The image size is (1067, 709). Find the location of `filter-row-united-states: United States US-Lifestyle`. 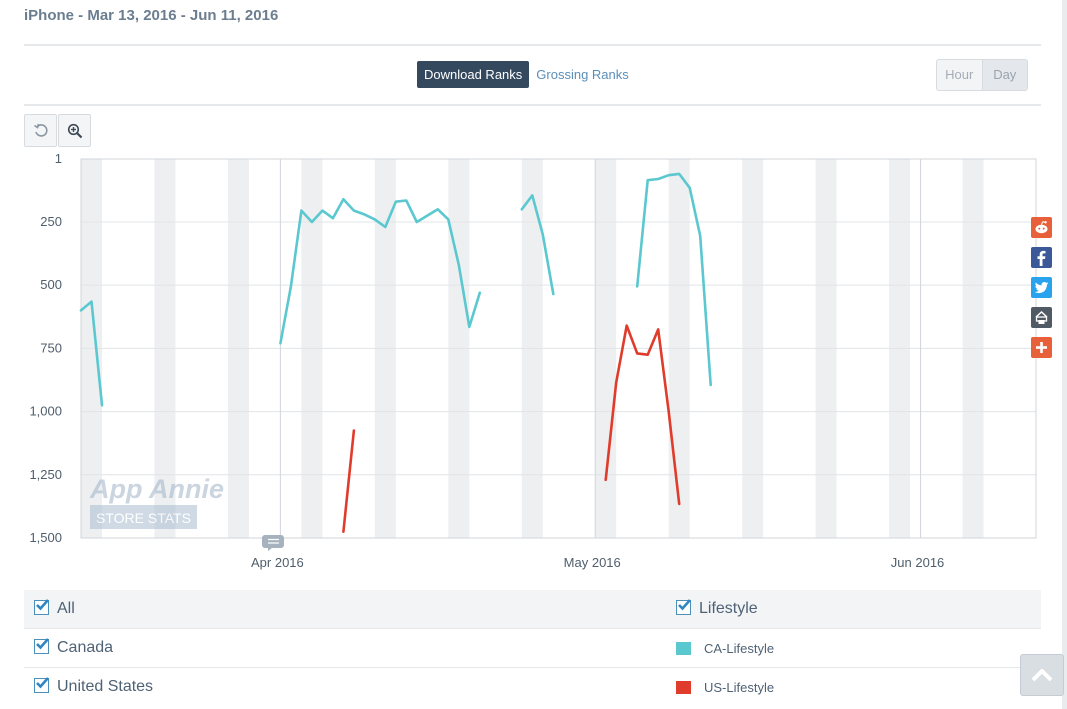

filter-row-united-states: United States US-Lifestyle is located at coordinates (532, 686).